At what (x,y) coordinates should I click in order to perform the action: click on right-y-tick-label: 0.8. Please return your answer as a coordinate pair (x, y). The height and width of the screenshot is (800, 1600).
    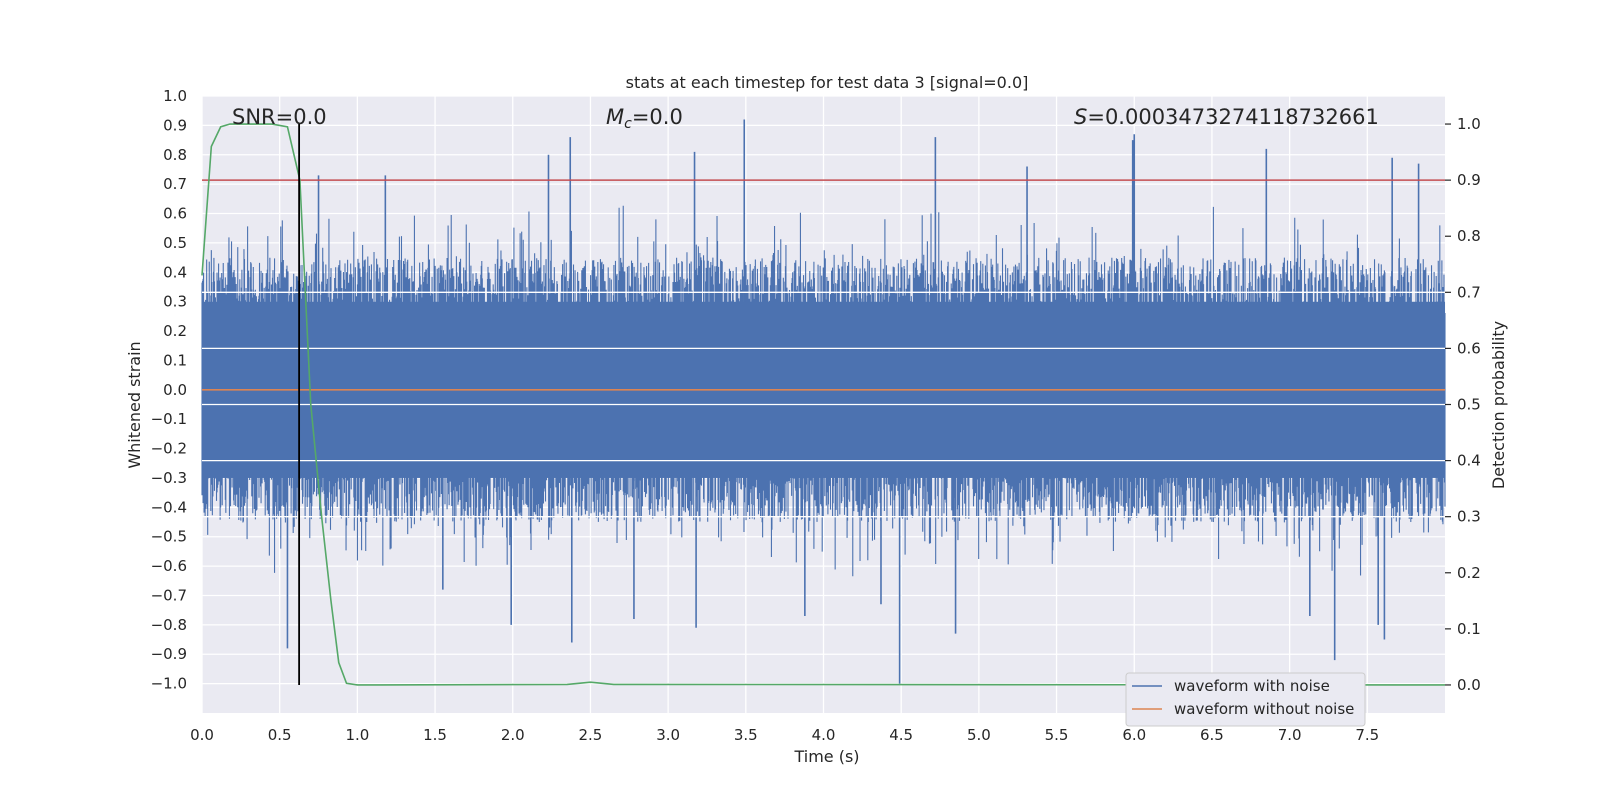
    Looking at the image, I should click on (1469, 236).